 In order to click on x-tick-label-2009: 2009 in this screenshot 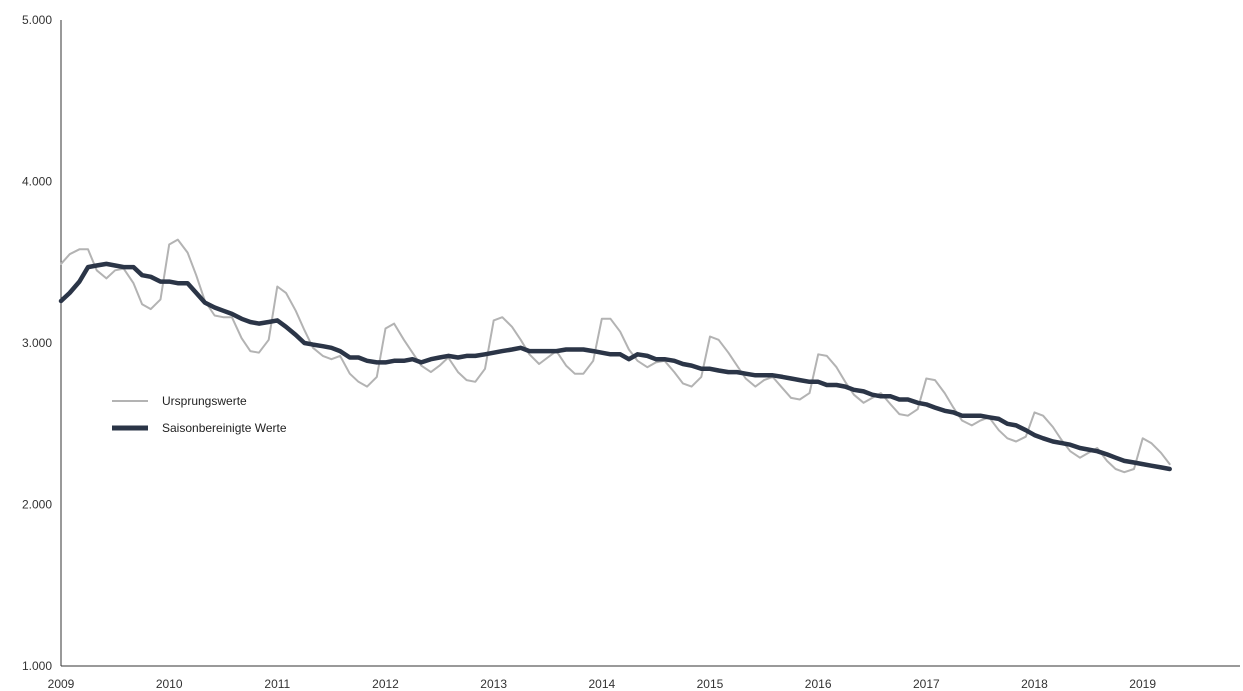, I will do `click(61, 684)`.